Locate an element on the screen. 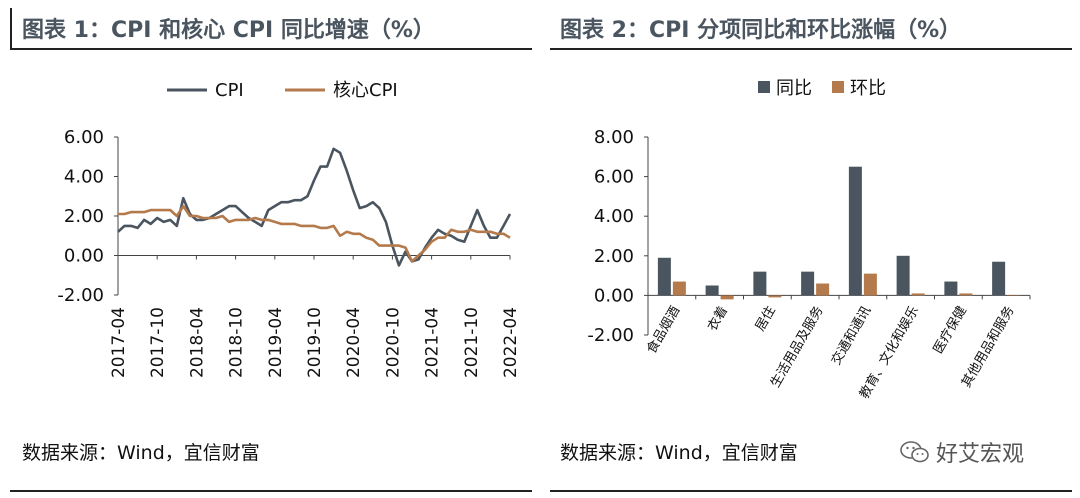 Image resolution: width=1080 pixels, height=498 pixels. x-tick-label: 2020-10 is located at coordinates (393, 342).